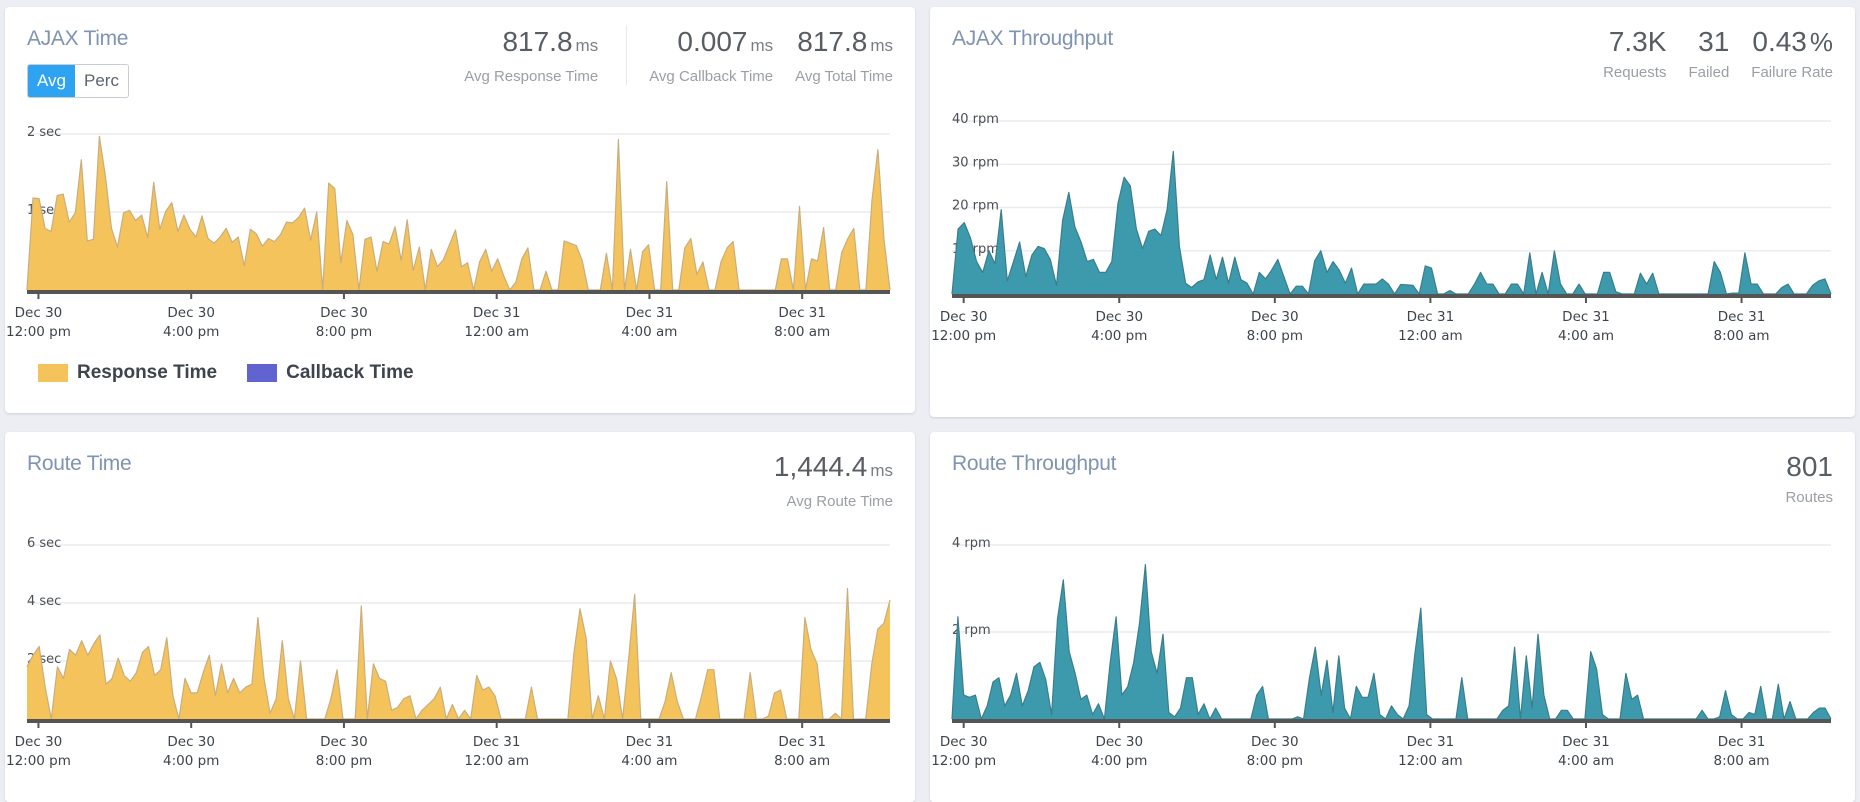  What do you see at coordinates (1635, 72) in the screenshot?
I see `stat-label: Requests` at bounding box center [1635, 72].